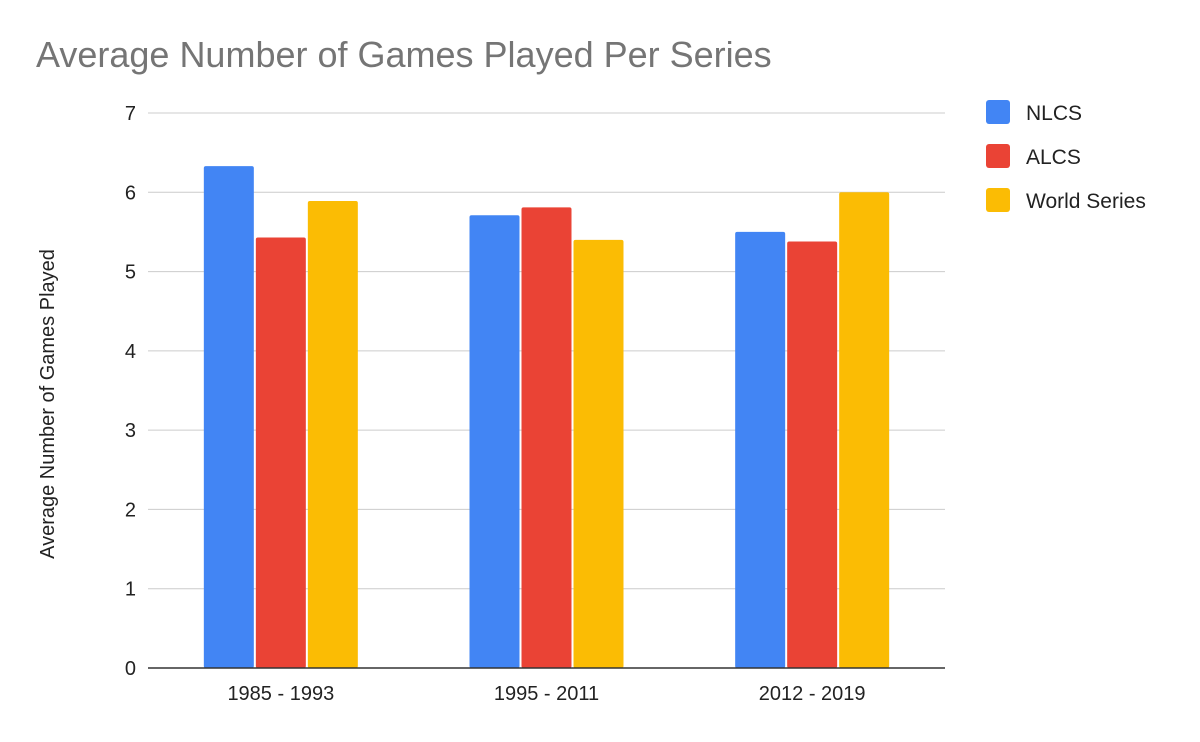 Image resolution: width=1200 pixels, height=742 pixels. I want to click on x-tick-label: 1995 - 2011, so click(546, 694).